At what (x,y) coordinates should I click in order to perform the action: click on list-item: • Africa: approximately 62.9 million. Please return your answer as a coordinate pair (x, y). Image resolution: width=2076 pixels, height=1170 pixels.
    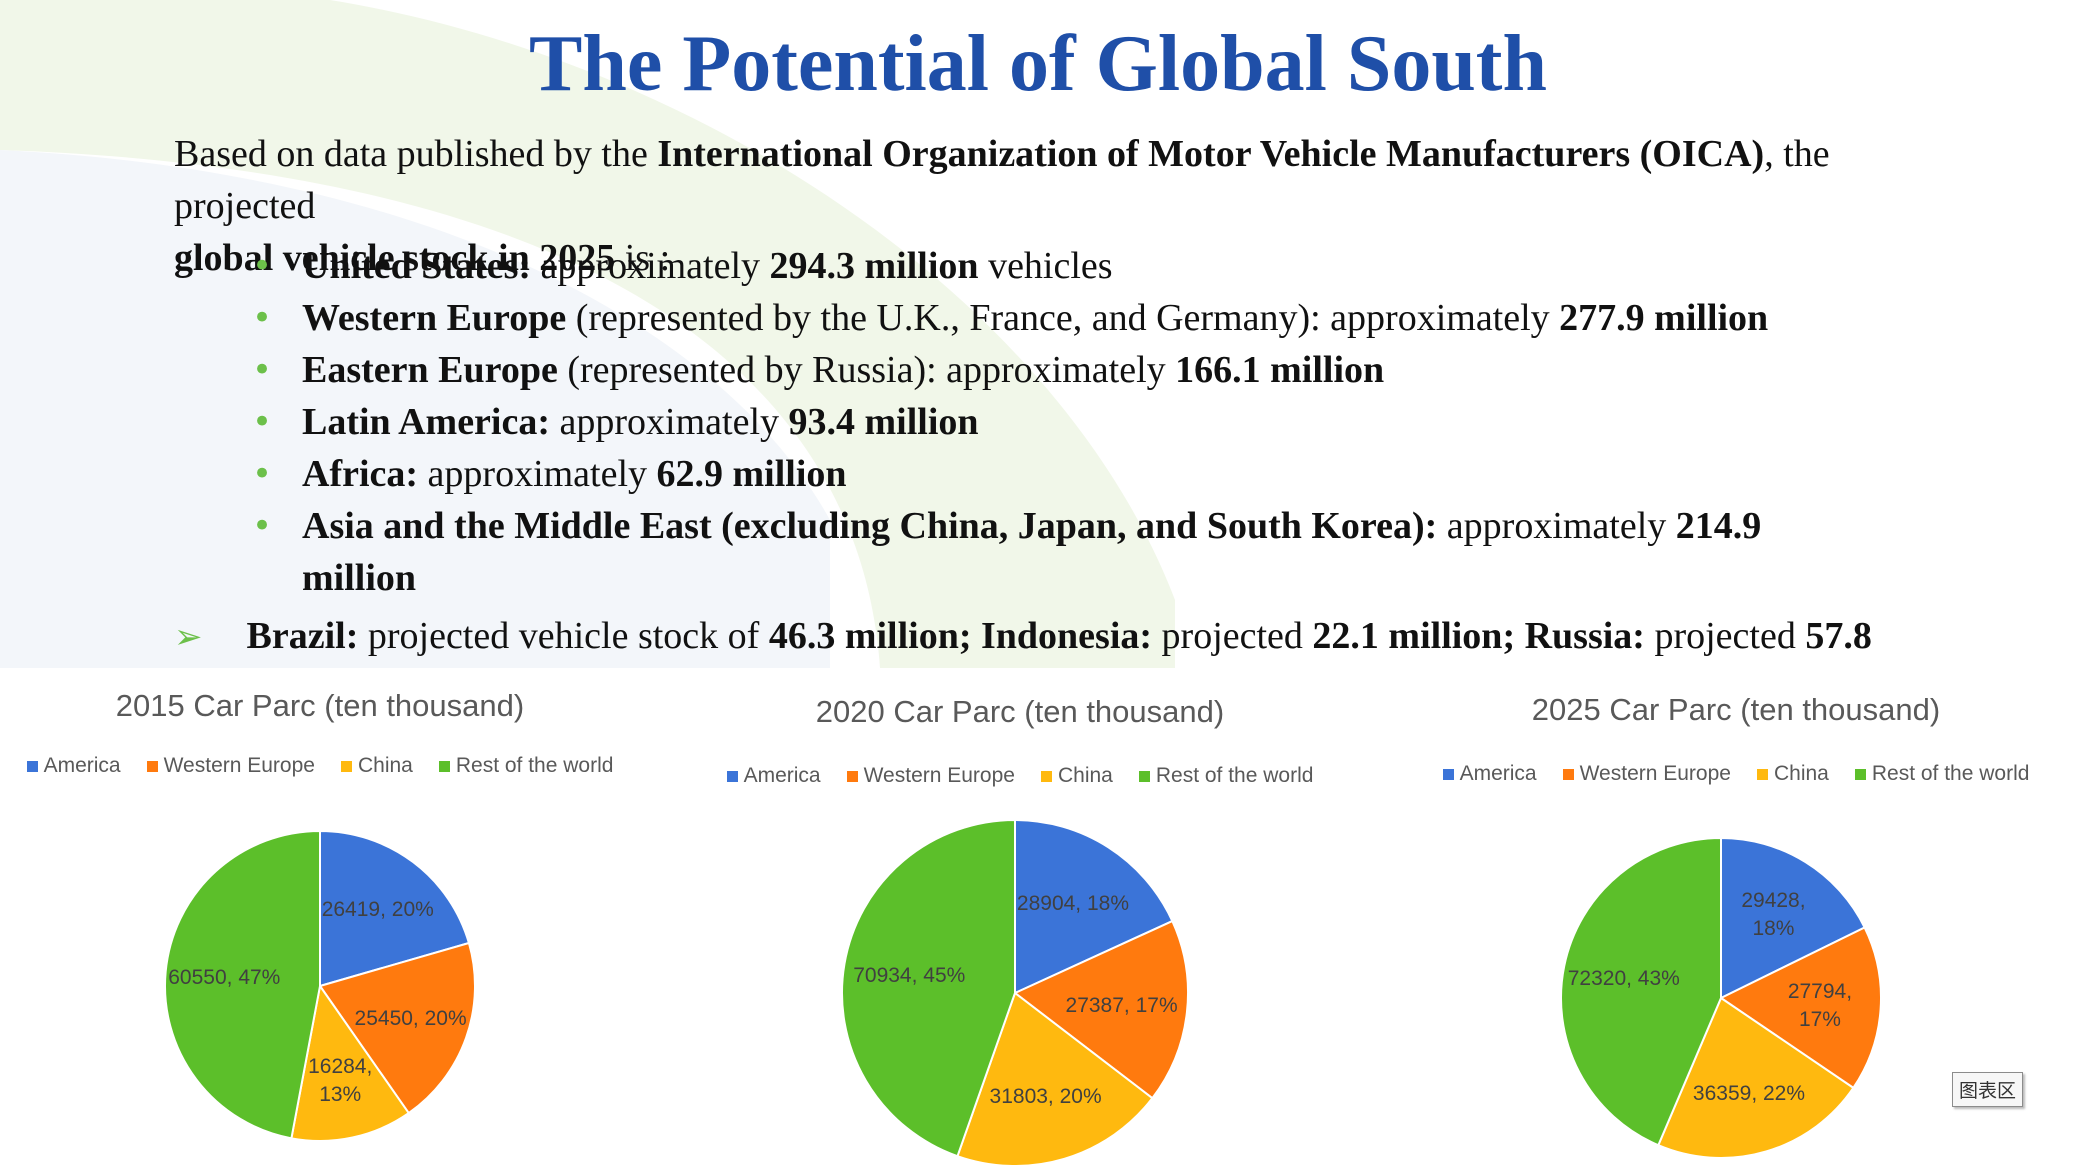
    Looking at the image, I should click on (1060, 474).